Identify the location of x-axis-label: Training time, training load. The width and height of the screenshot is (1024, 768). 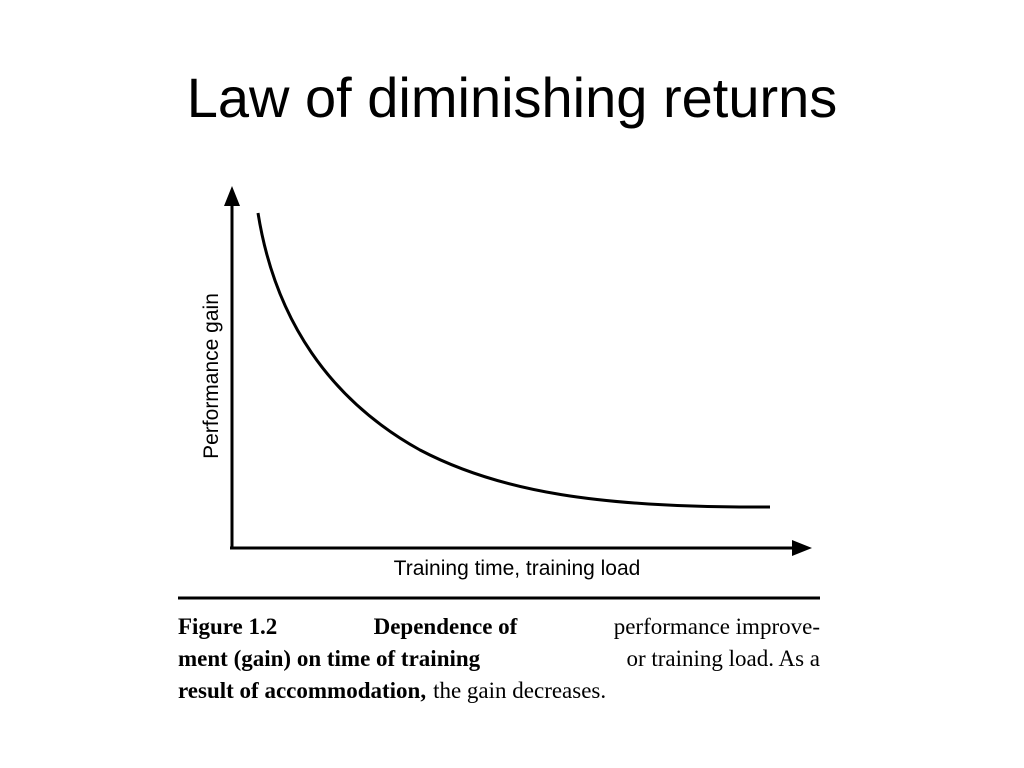
(517, 568).